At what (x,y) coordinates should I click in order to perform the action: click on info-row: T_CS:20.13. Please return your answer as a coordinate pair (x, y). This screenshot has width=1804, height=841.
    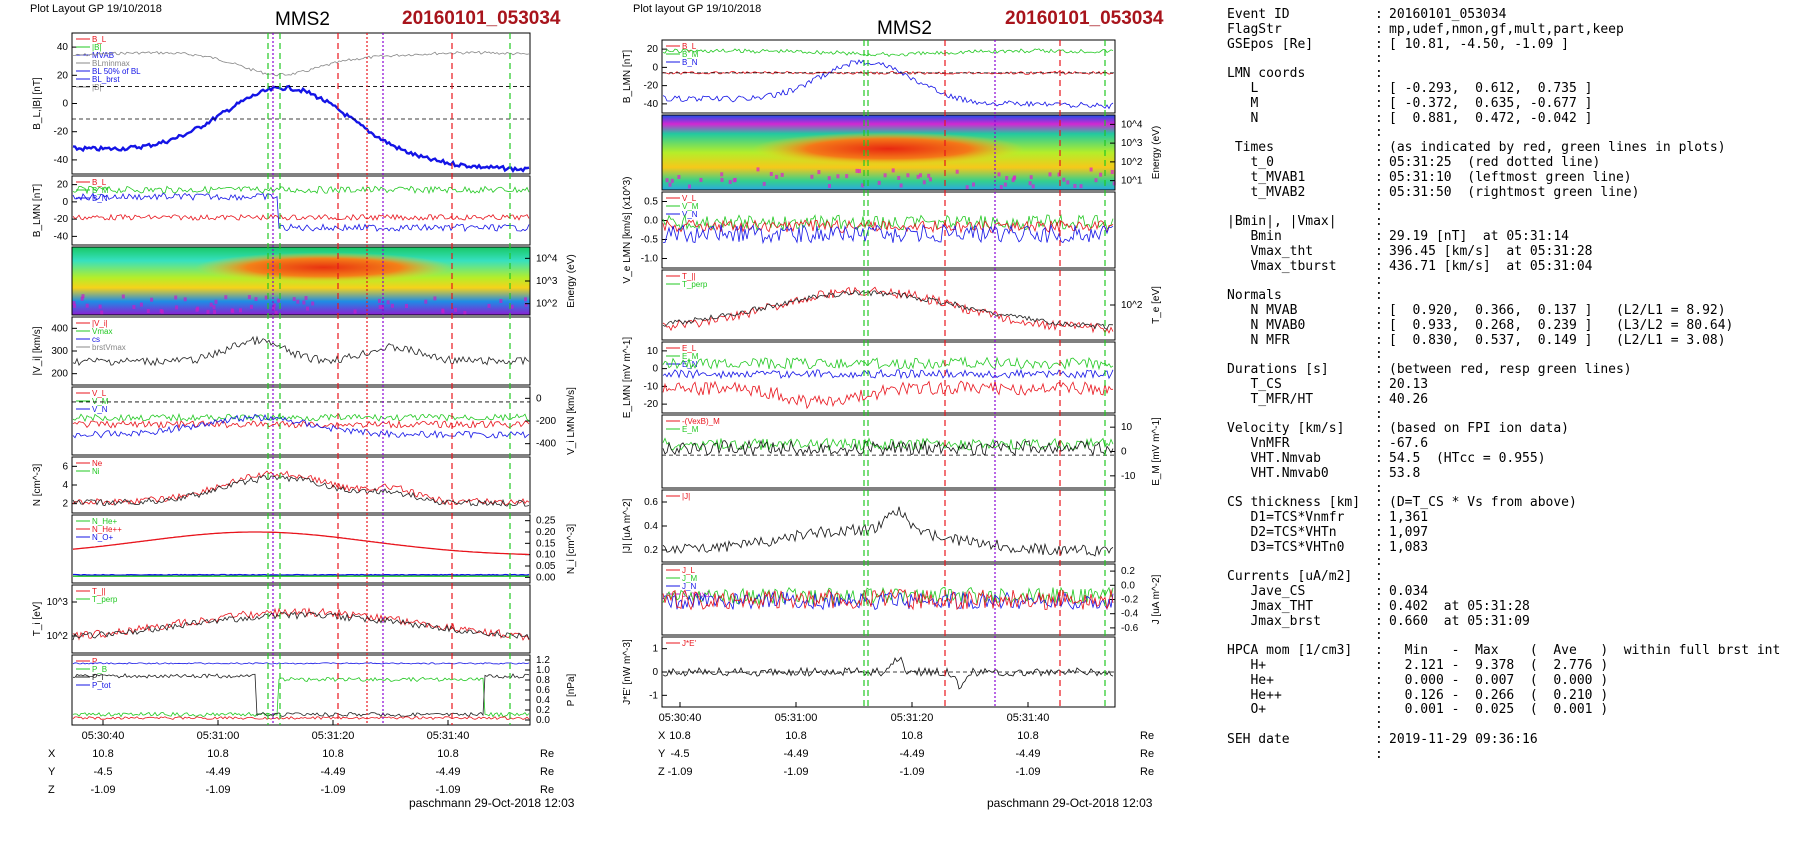
    Looking at the image, I should click on (1513, 385).